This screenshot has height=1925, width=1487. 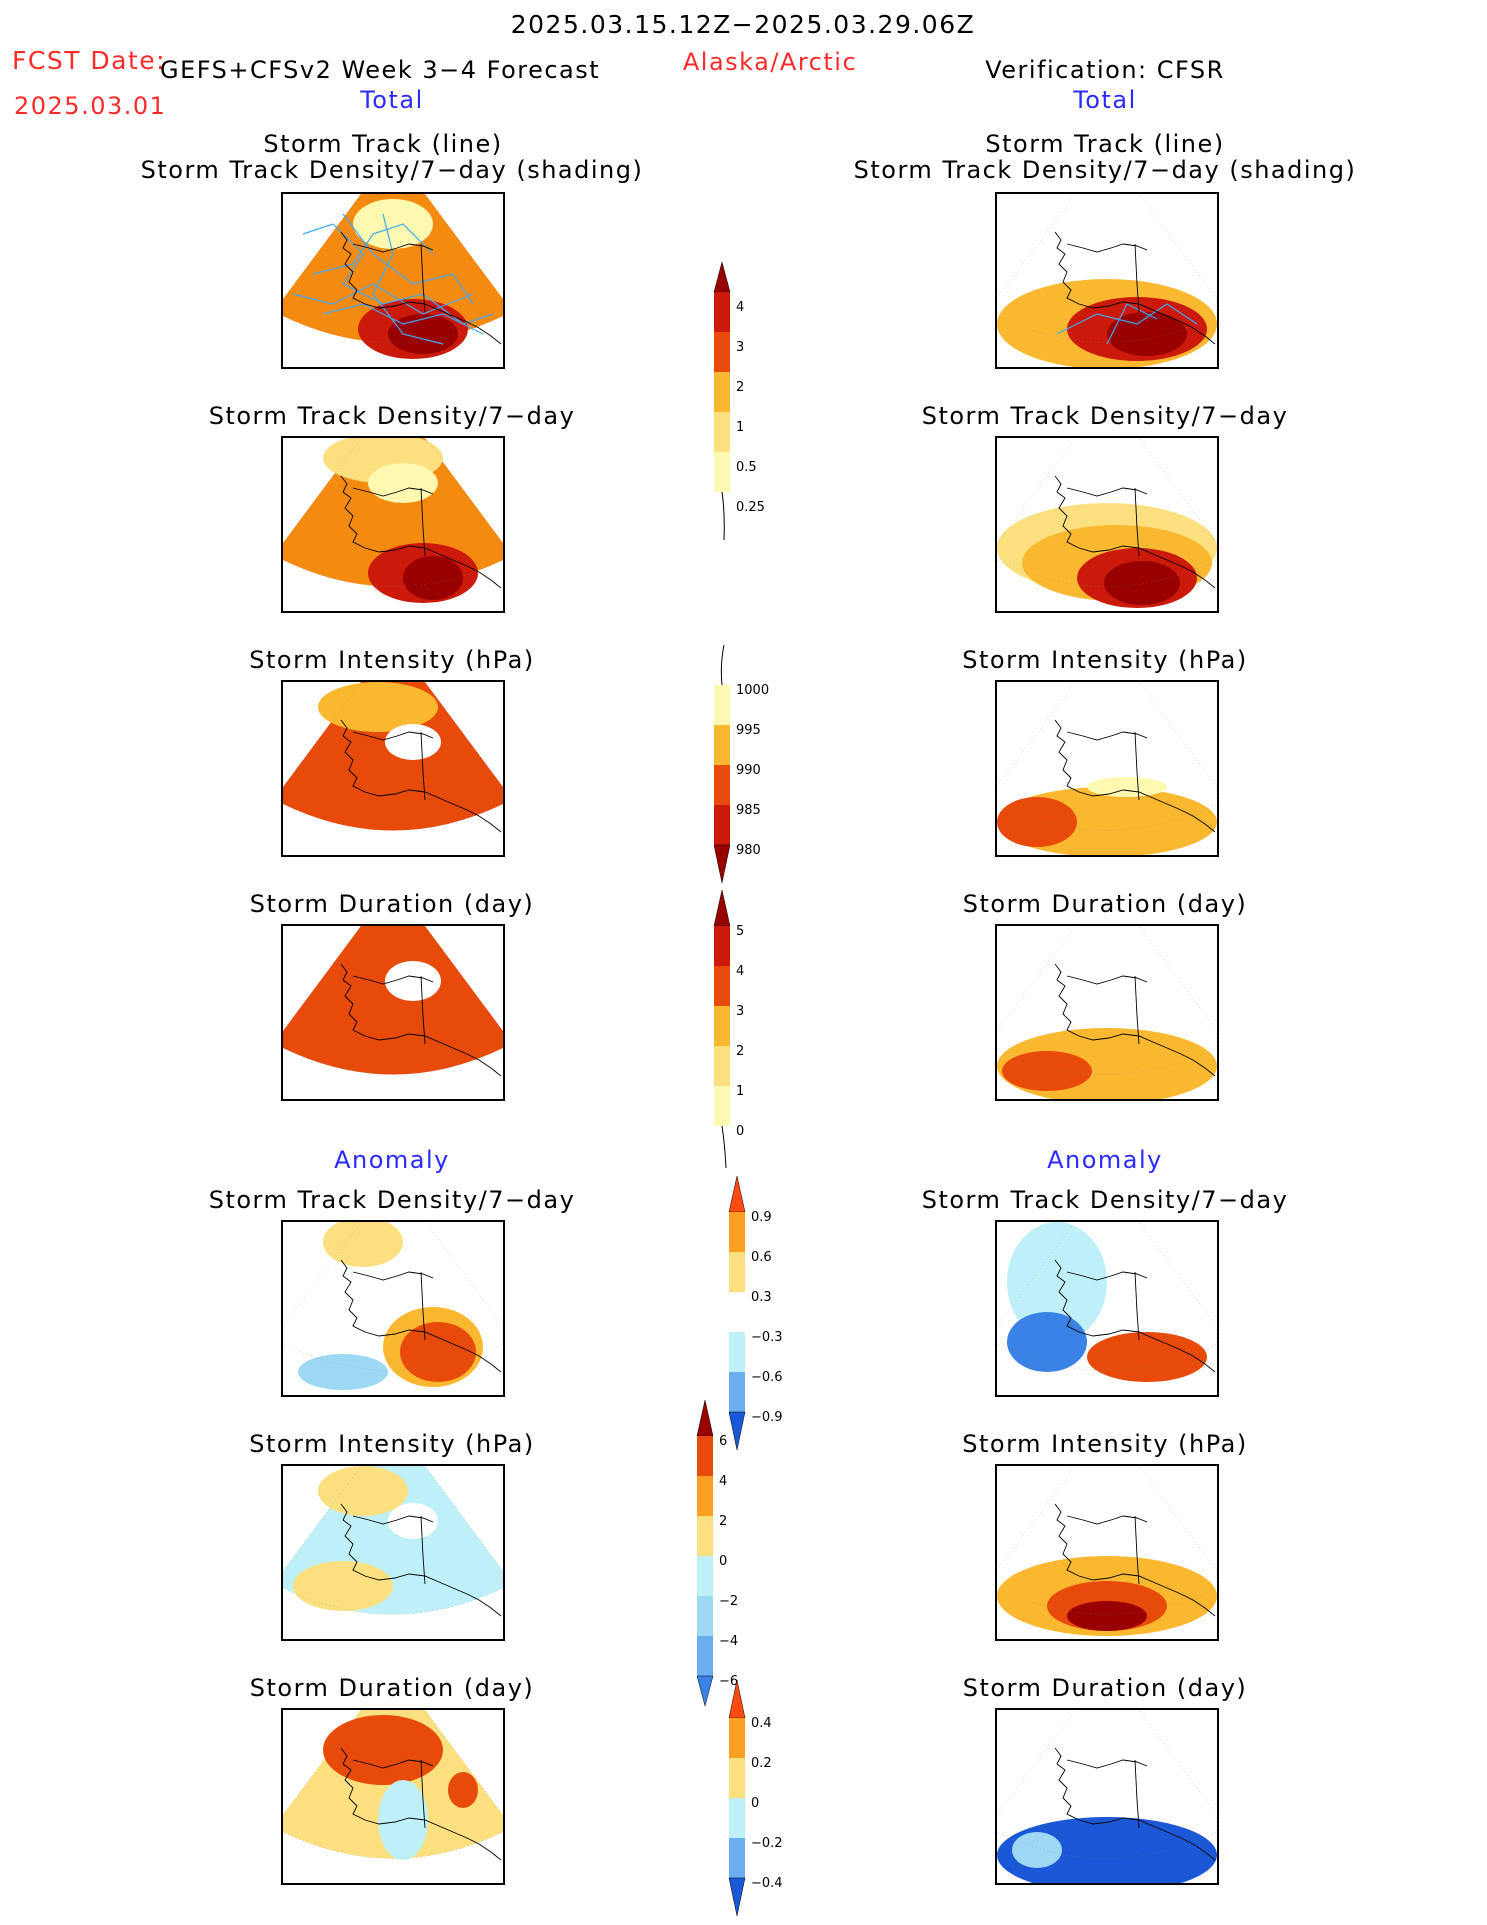 I want to click on region-label: Alaska/Arctic, so click(x=770, y=62).